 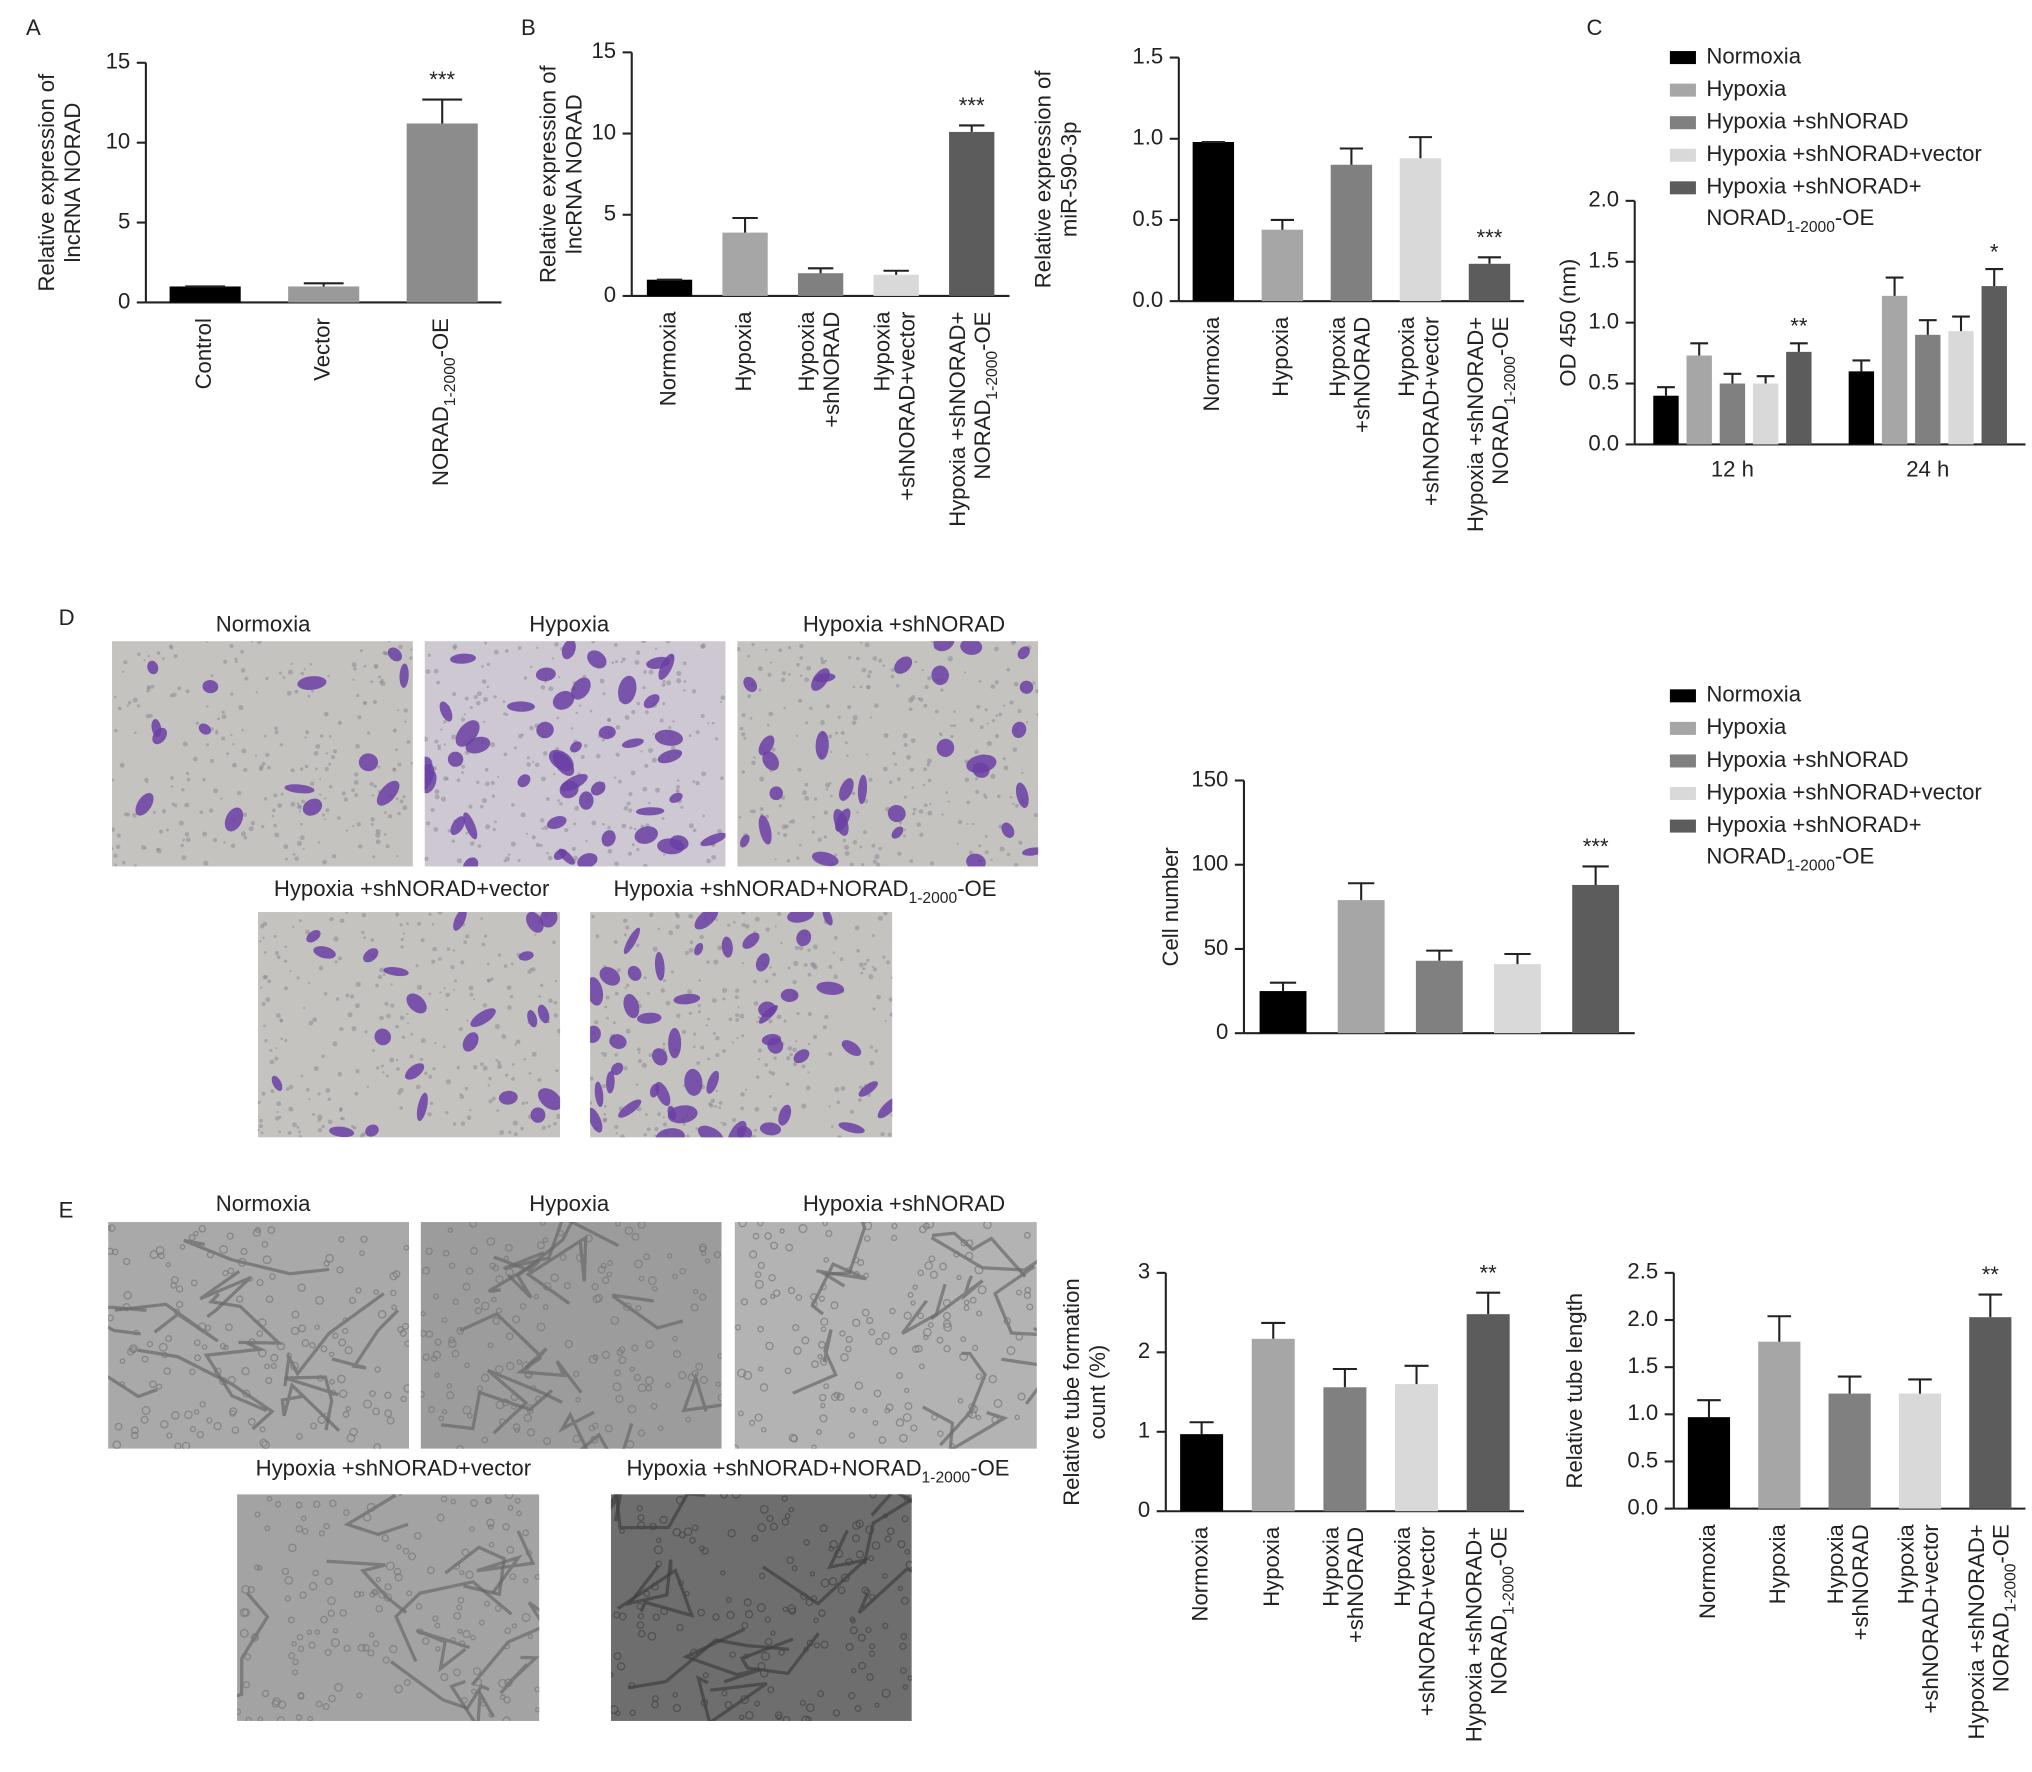 What do you see at coordinates (1199, 1573) in the screenshot?
I see `x-tick-label: Normoxia` at bounding box center [1199, 1573].